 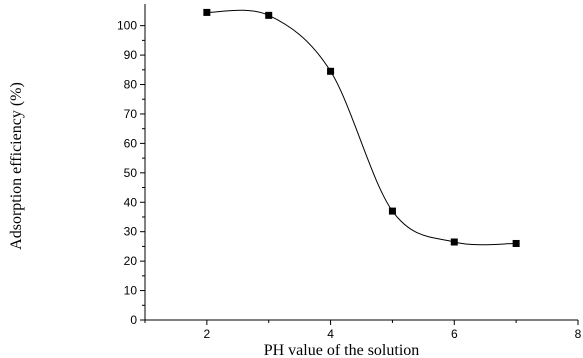 I want to click on y-tick-label: 50, so click(x=131, y=173).